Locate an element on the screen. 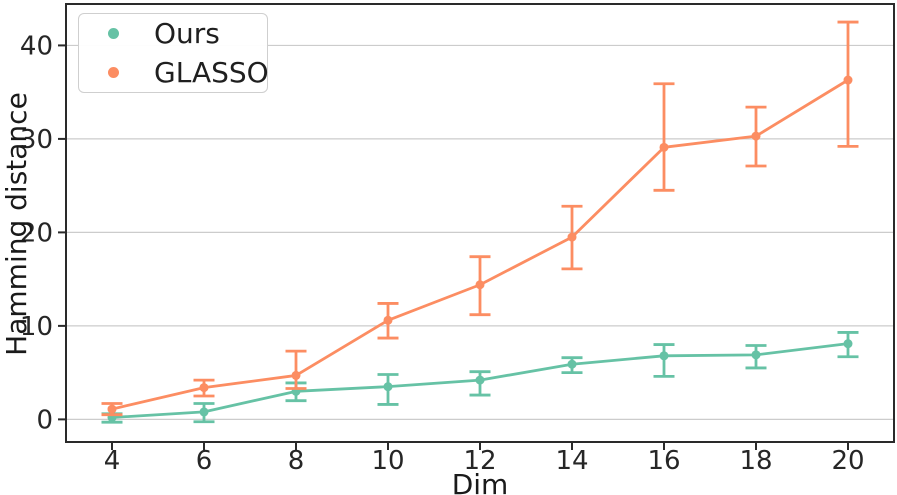 The width and height of the screenshot is (897, 495). x-tick-label: 10 is located at coordinates (387, 461).